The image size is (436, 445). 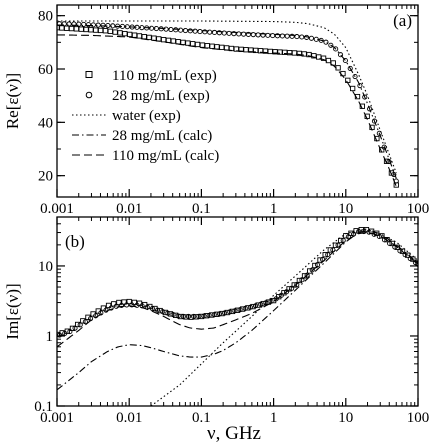 I want to click on x-tick-label: 1, so click(x=274, y=418).